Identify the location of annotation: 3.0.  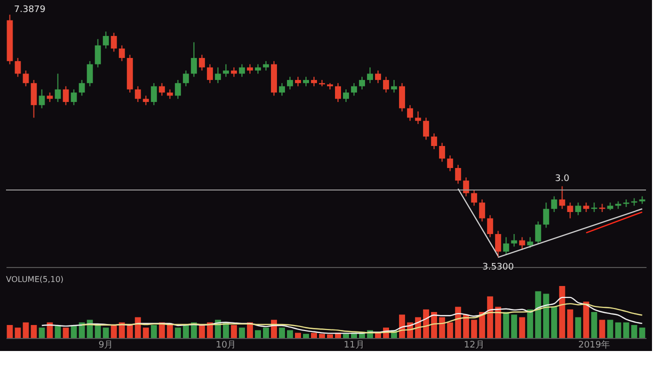
(562, 179).